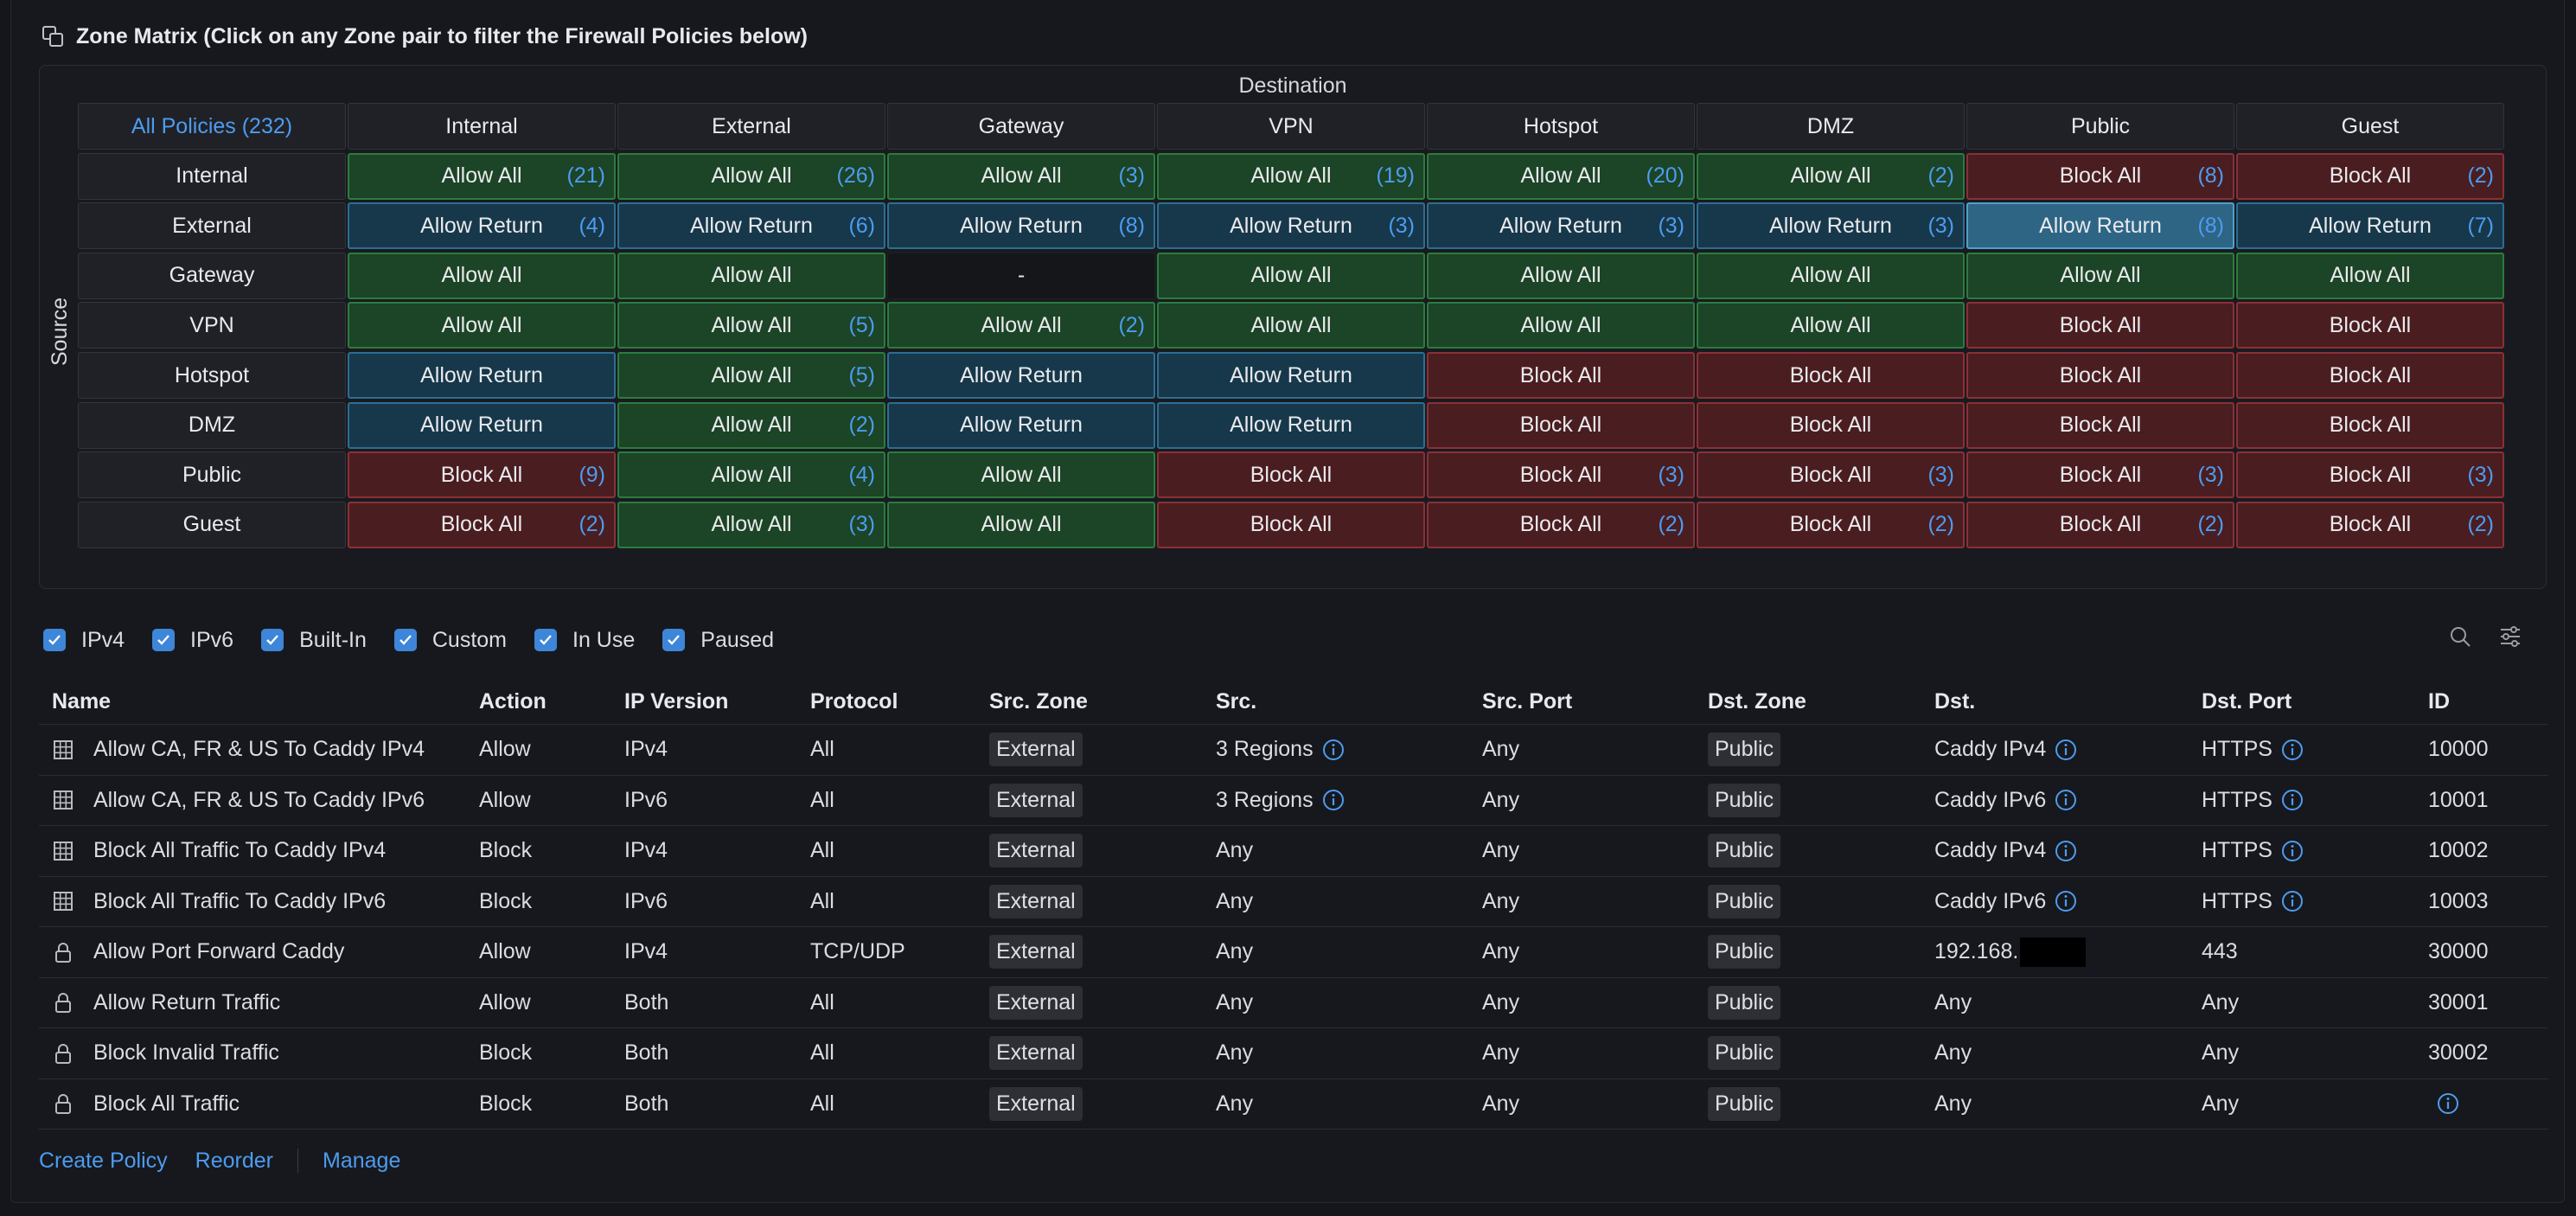 The image size is (2576, 1216). Describe the element at coordinates (751, 524) in the screenshot. I see `zone-cell-guest-external: Allow All (3)` at that location.